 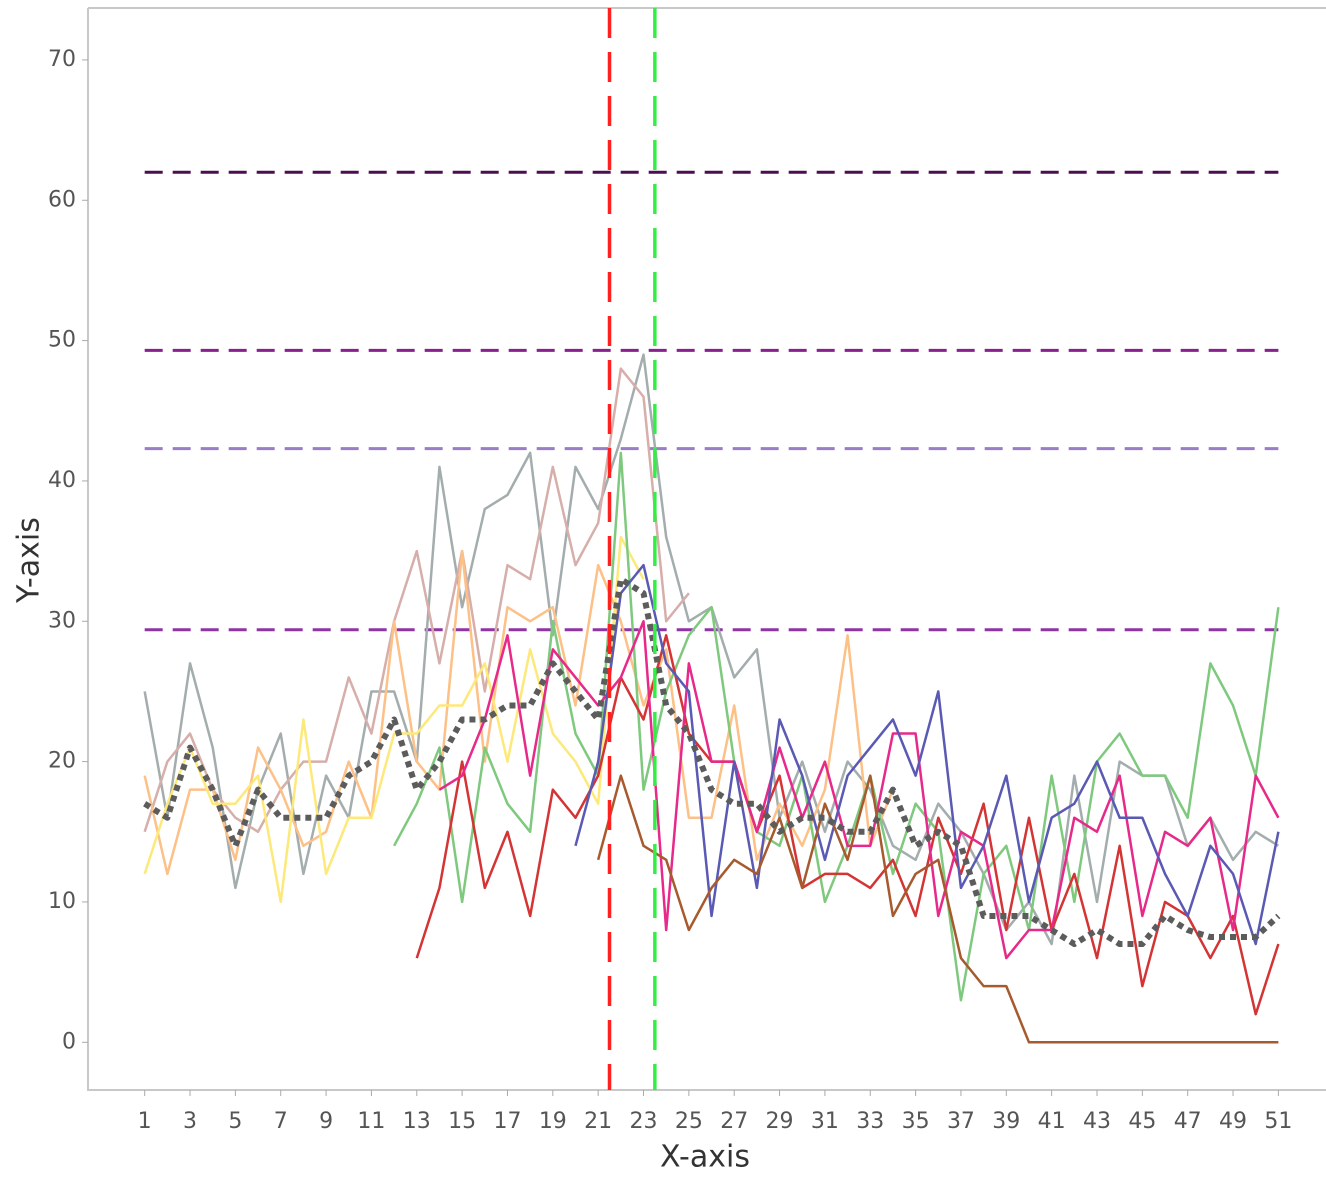 What do you see at coordinates (598, 1121) in the screenshot?
I see `x-tick-label: 21` at bounding box center [598, 1121].